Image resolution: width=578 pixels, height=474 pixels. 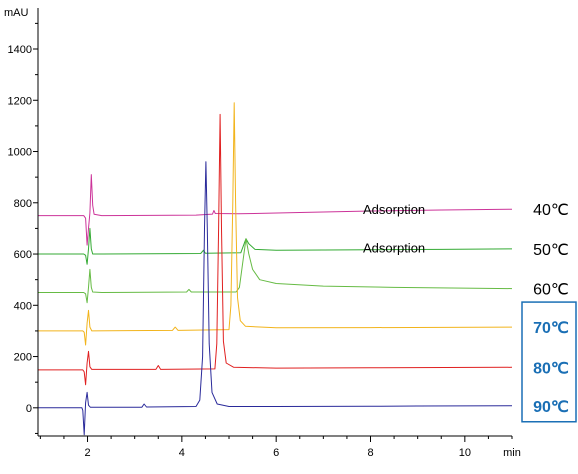 I want to click on y-tick-label: 1400, so click(x=20, y=50).